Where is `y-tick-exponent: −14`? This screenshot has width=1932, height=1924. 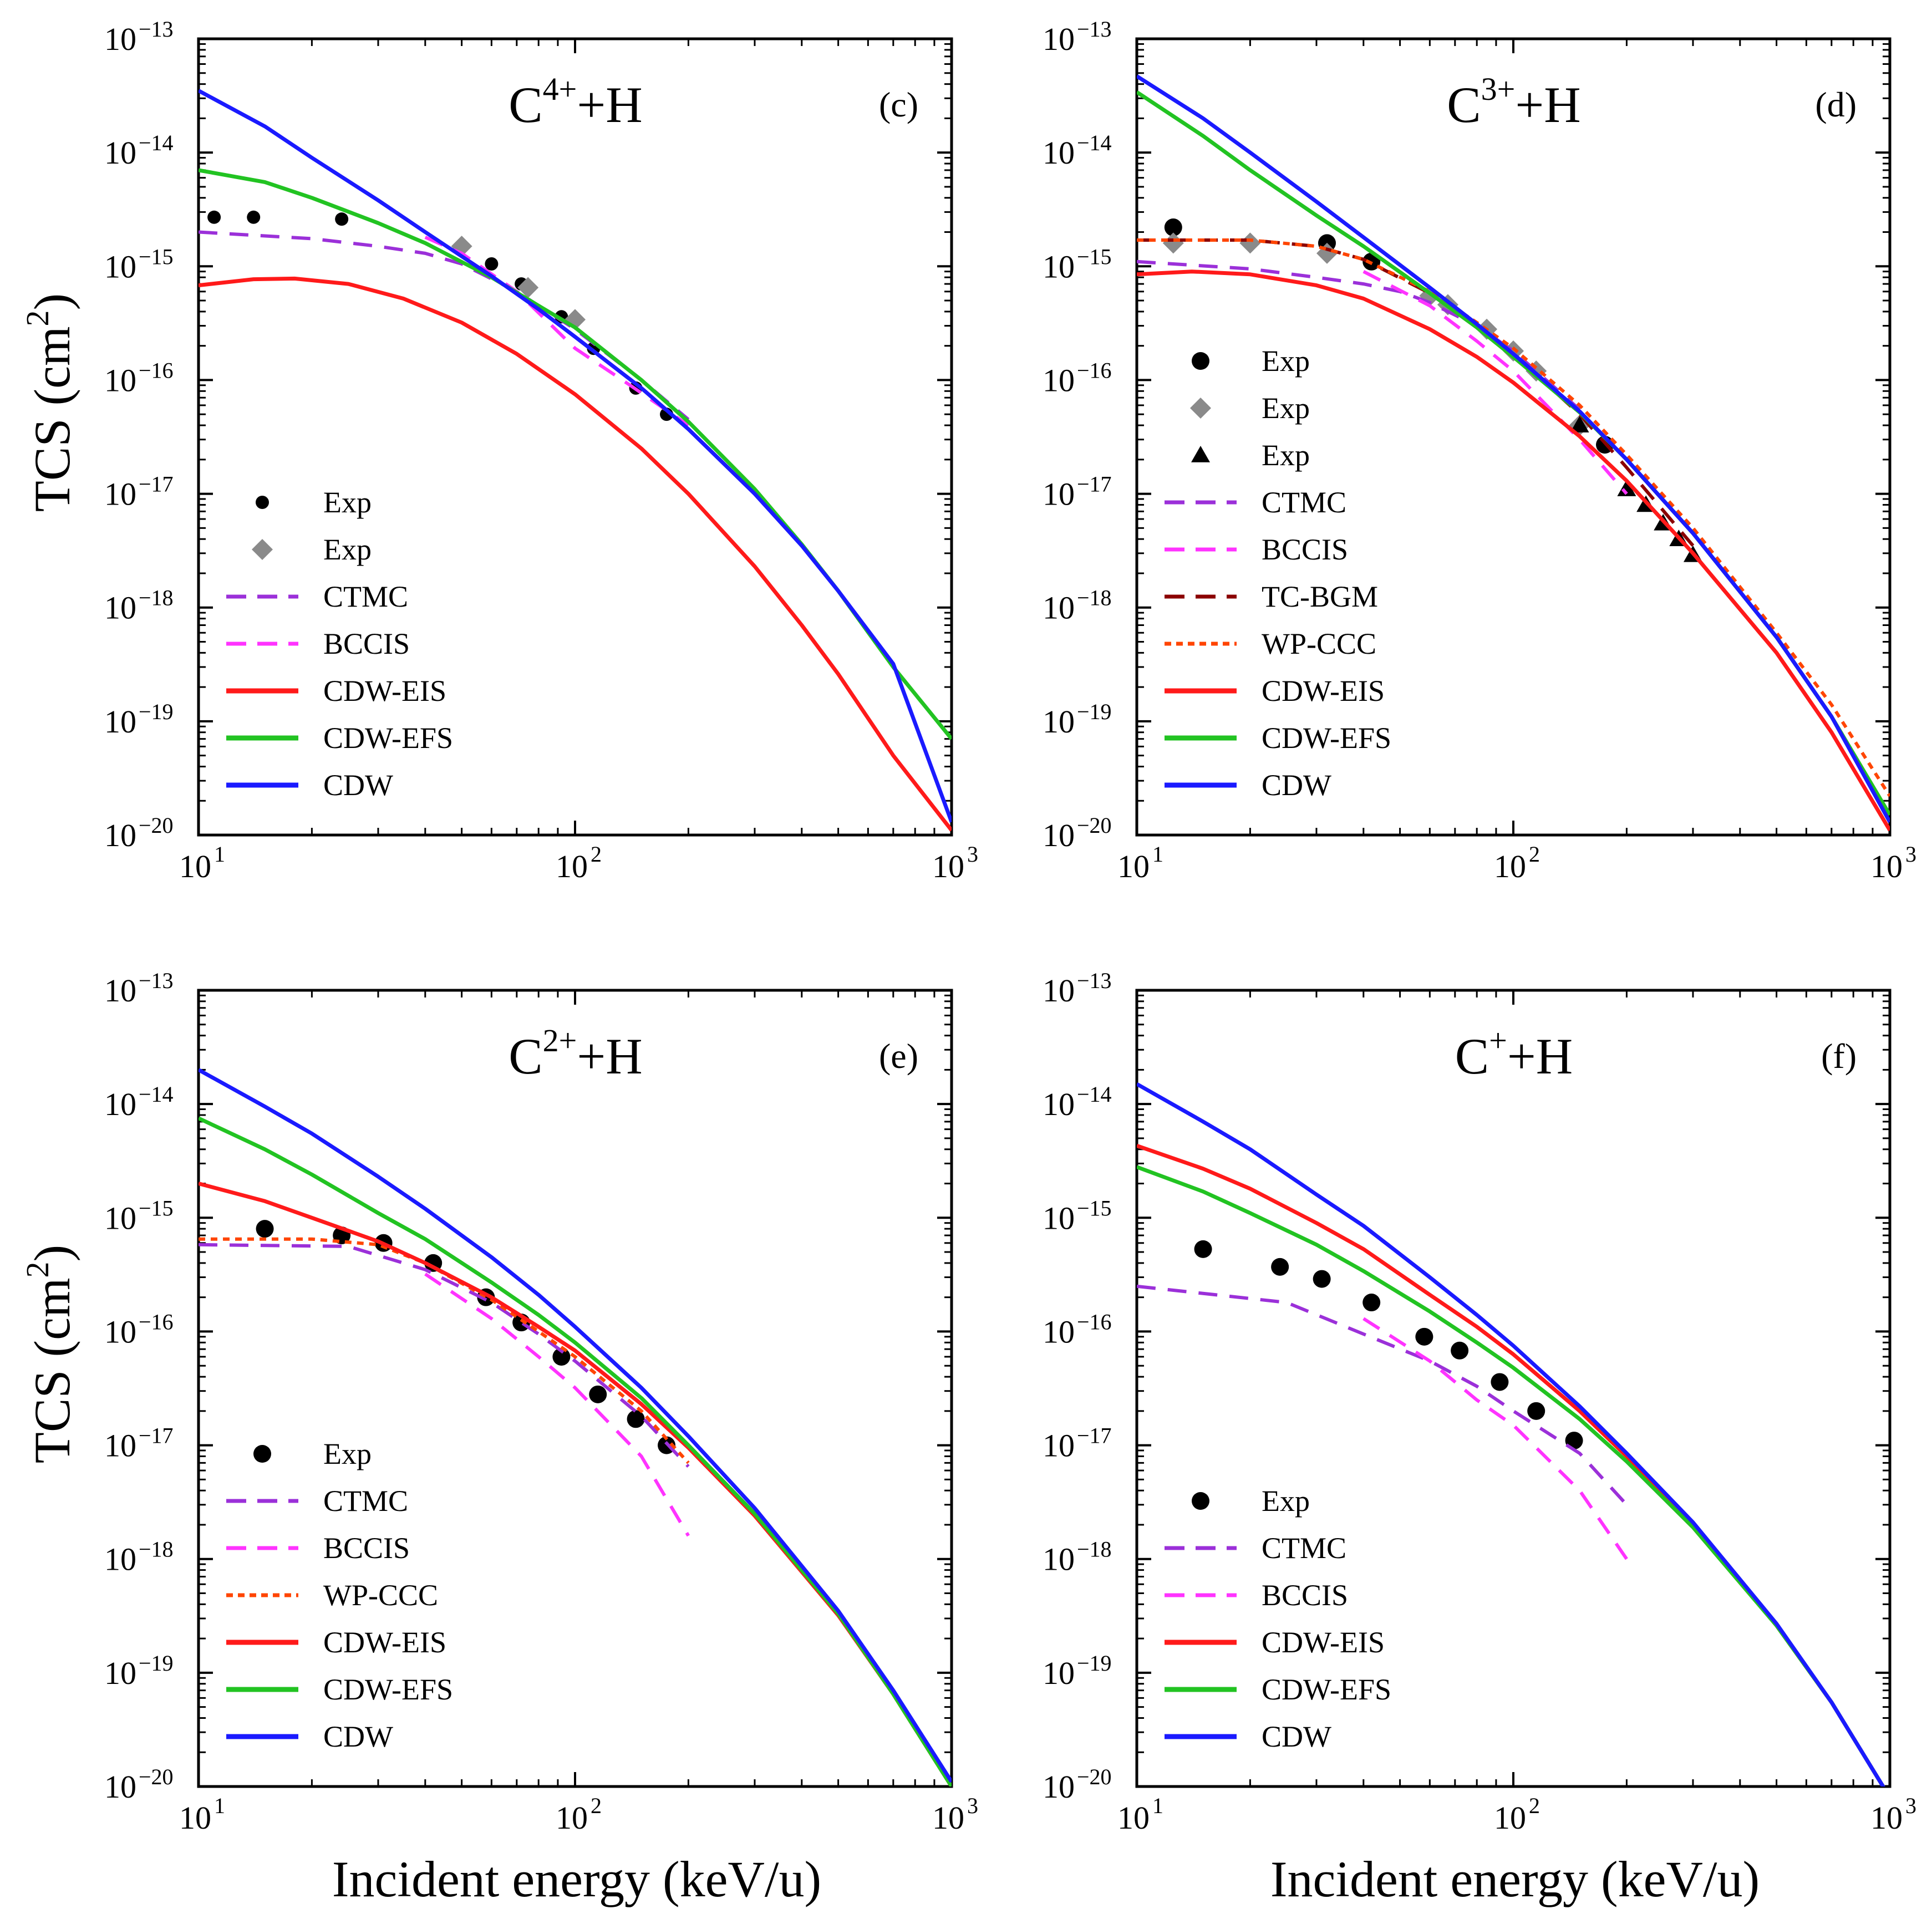
y-tick-exponent: −14 is located at coordinates (156, 1094).